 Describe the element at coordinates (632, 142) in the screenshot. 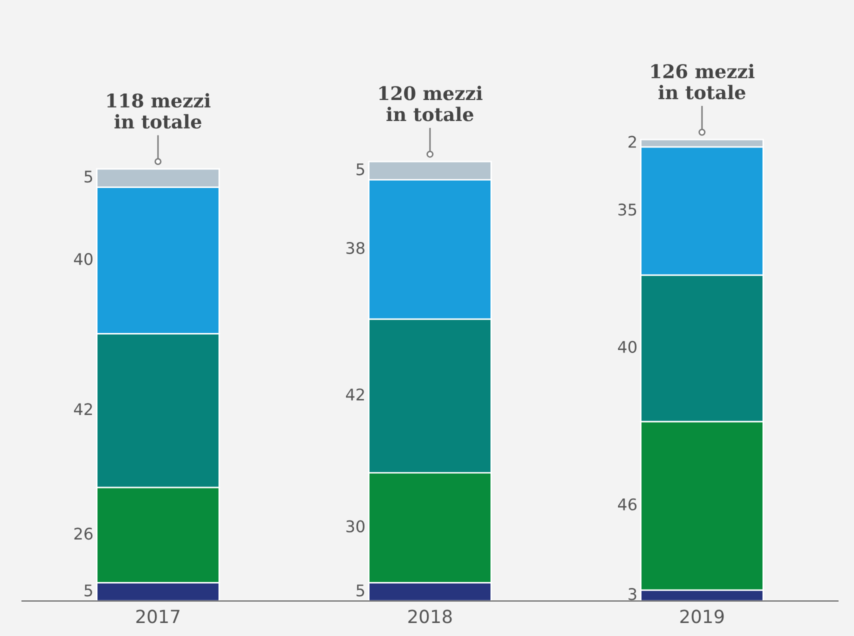

I see `data-label: 2` at that location.